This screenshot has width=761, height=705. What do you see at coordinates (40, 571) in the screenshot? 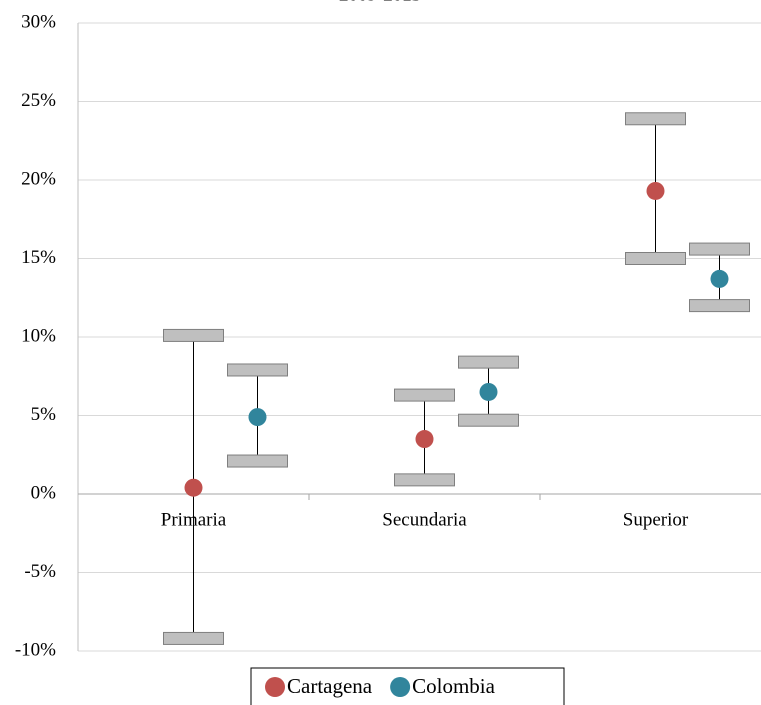
I see `y-tick-label: -5%` at bounding box center [40, 571].